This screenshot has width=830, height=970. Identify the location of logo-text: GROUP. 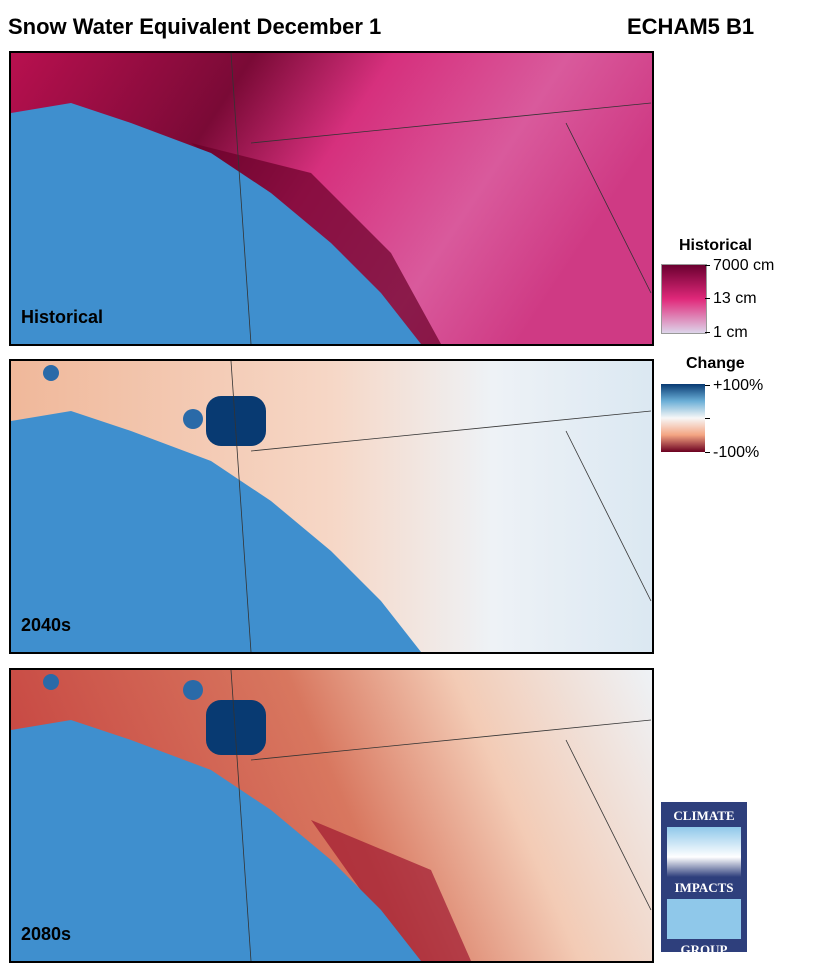
(704, 949).